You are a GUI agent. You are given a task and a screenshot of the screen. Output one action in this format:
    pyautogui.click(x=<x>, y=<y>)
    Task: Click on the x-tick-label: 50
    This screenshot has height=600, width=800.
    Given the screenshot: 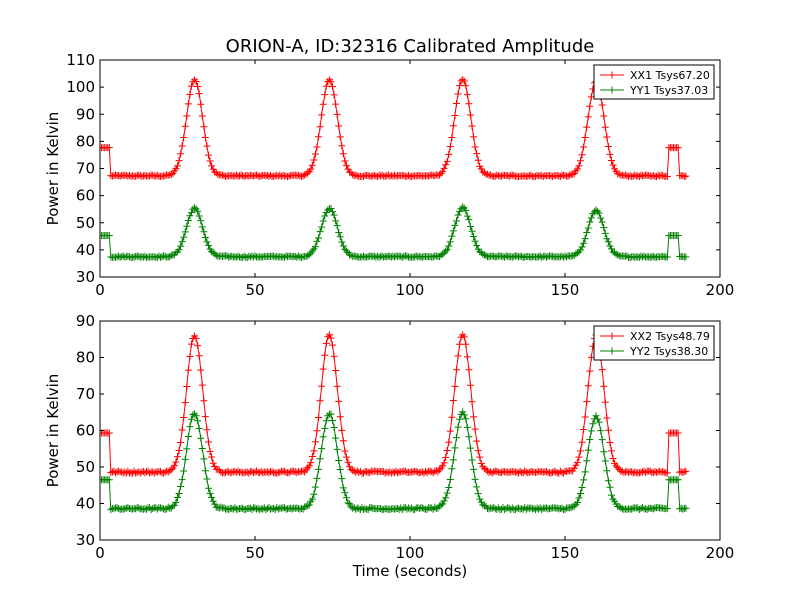 What is the action you would take?
    pyautogui.click(x=254, y=290)
    